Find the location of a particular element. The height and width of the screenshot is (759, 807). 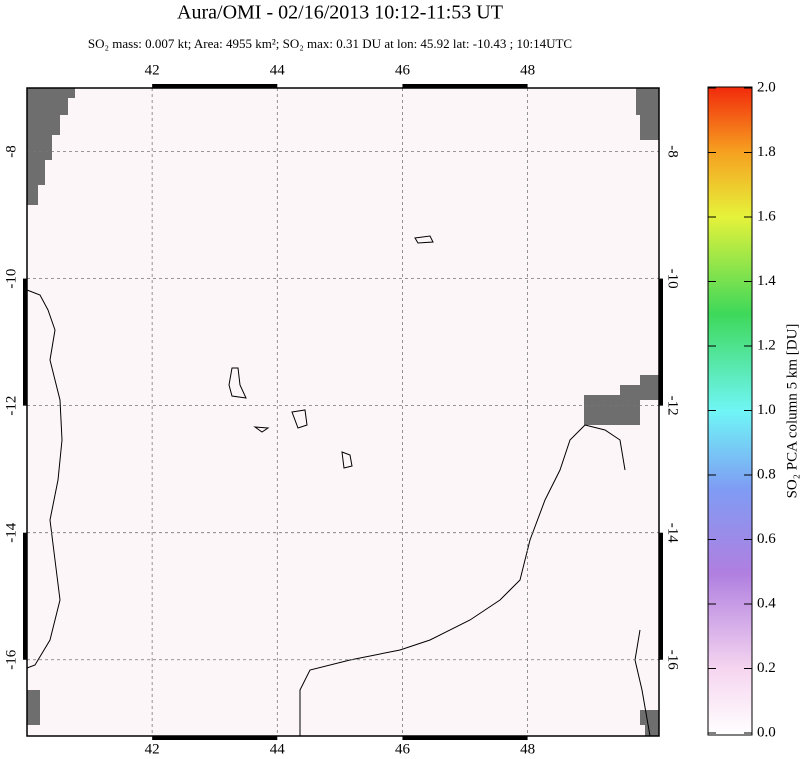

colorbar-tick-label: 1.6 is located at coordinates (766, 216).